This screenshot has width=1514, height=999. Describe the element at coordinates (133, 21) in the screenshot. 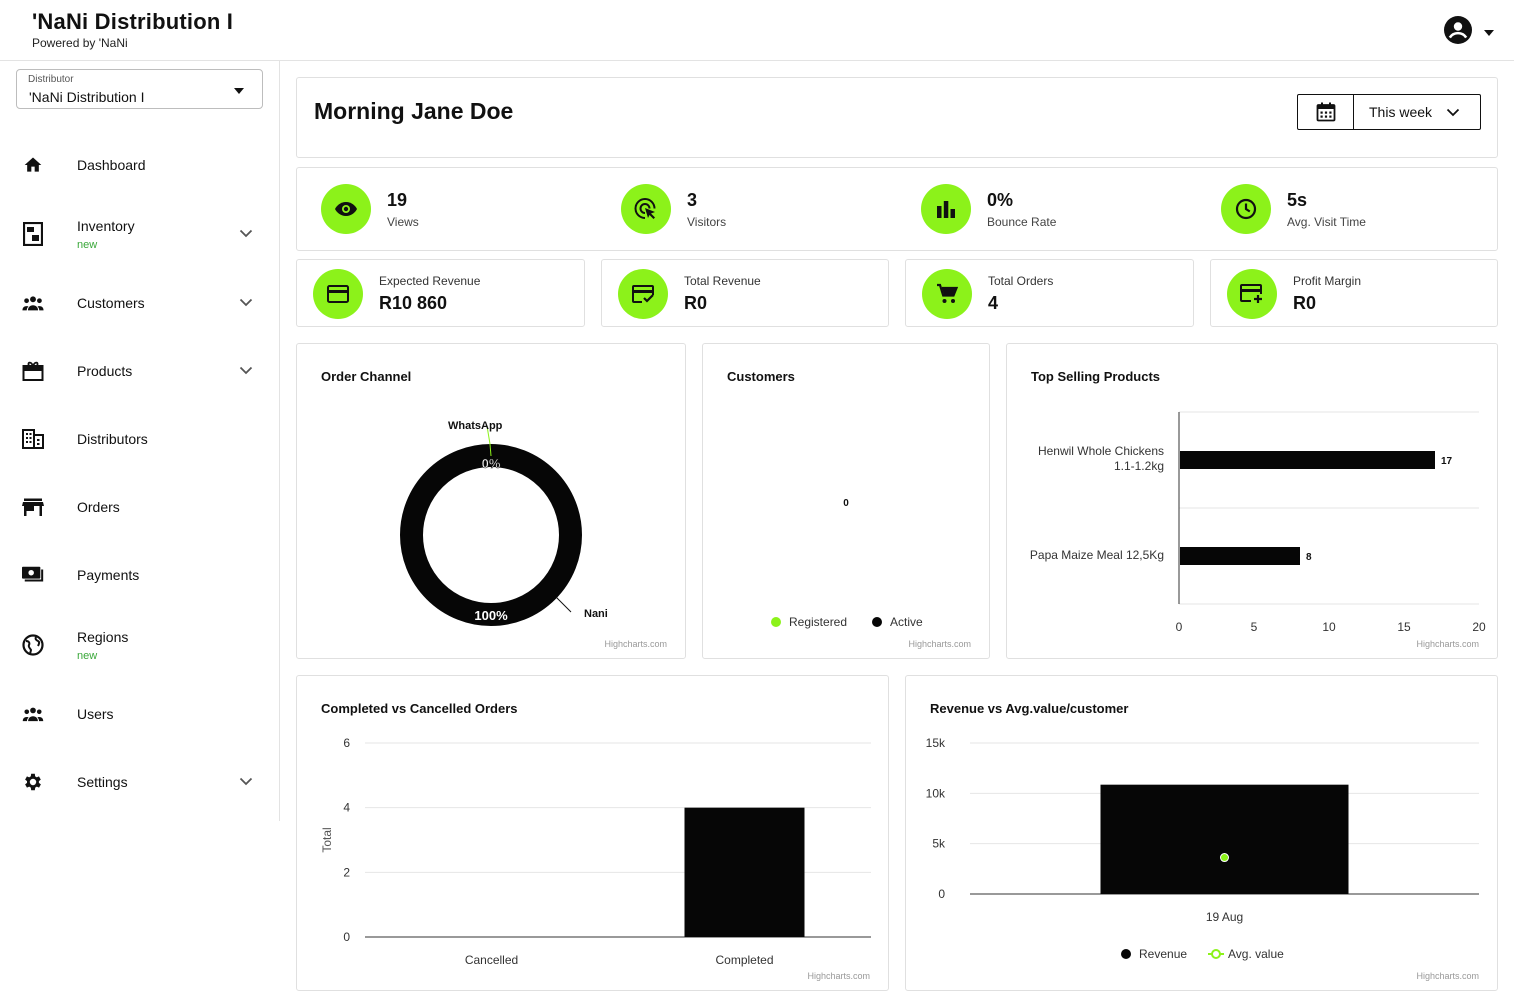

I see `app-title: 'NaNi Distribution I` at that location.